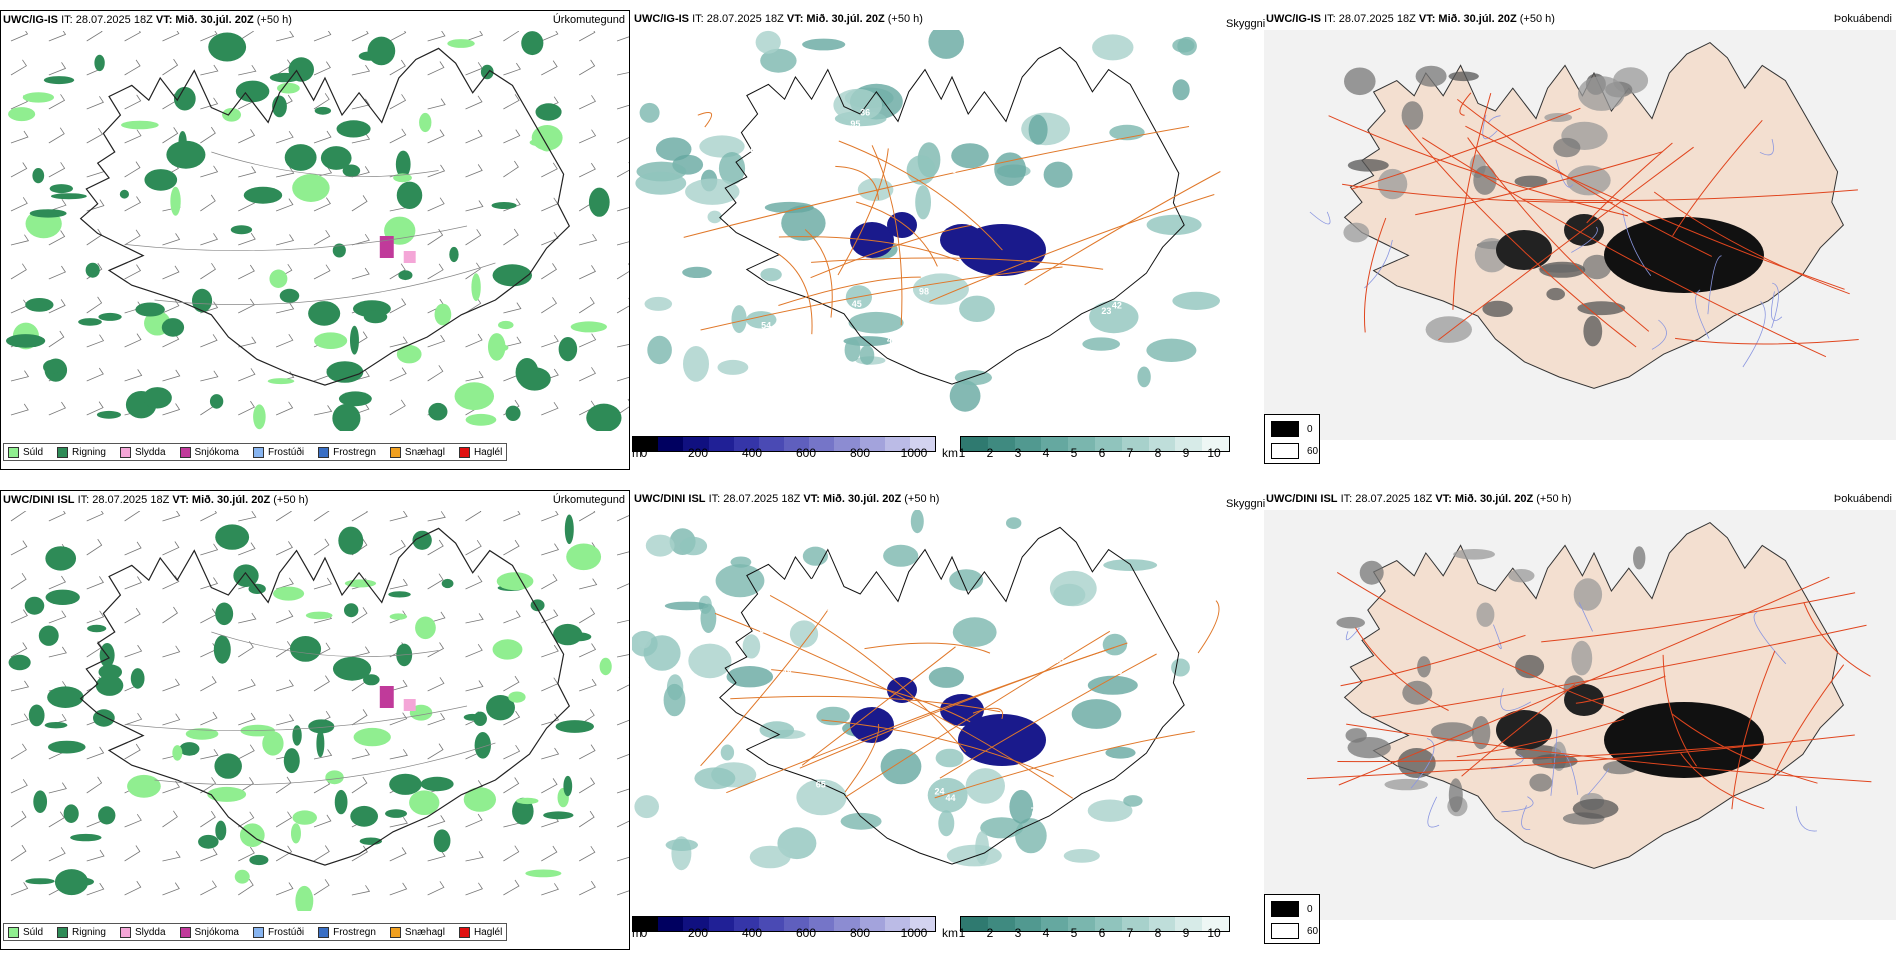 The height and width of the screenshot is (960, 1900). Describe the element at coordinates (424, 452) in the screenshot. I see `legend-label: Snæhagl` at that location.